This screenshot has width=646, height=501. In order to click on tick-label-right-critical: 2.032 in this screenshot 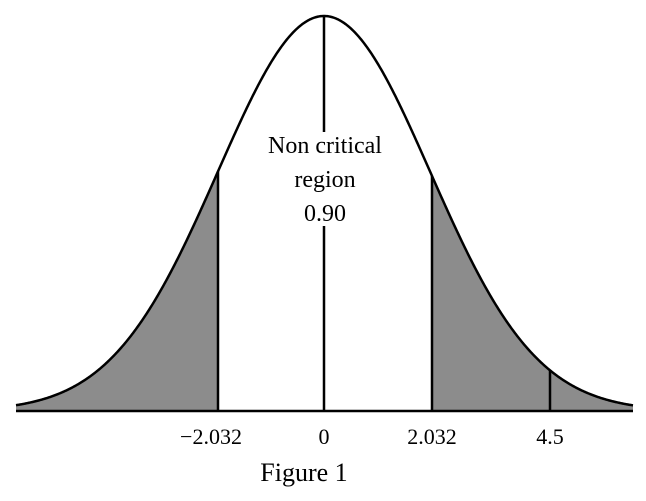, I will do `click(432, 436)`.